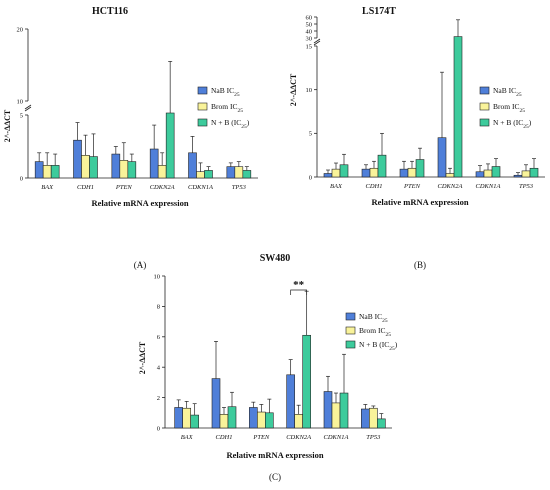 The height and width of the screenshot is (490, 550). Describe the element at coordinates (309, 46) in the screenshot. I see `y-tick-label: 15` at that location.